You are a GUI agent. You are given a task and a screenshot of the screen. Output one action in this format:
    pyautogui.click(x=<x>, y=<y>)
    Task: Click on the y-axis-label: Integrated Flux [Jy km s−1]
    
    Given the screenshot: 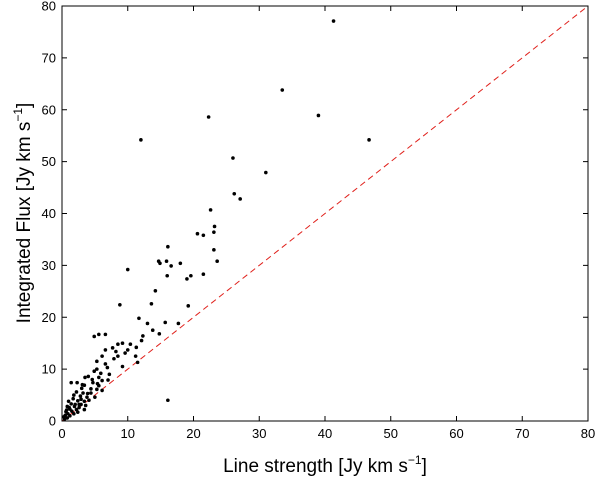 What is the action you would take?
    pyautogui.click(x=23, y=213)
    